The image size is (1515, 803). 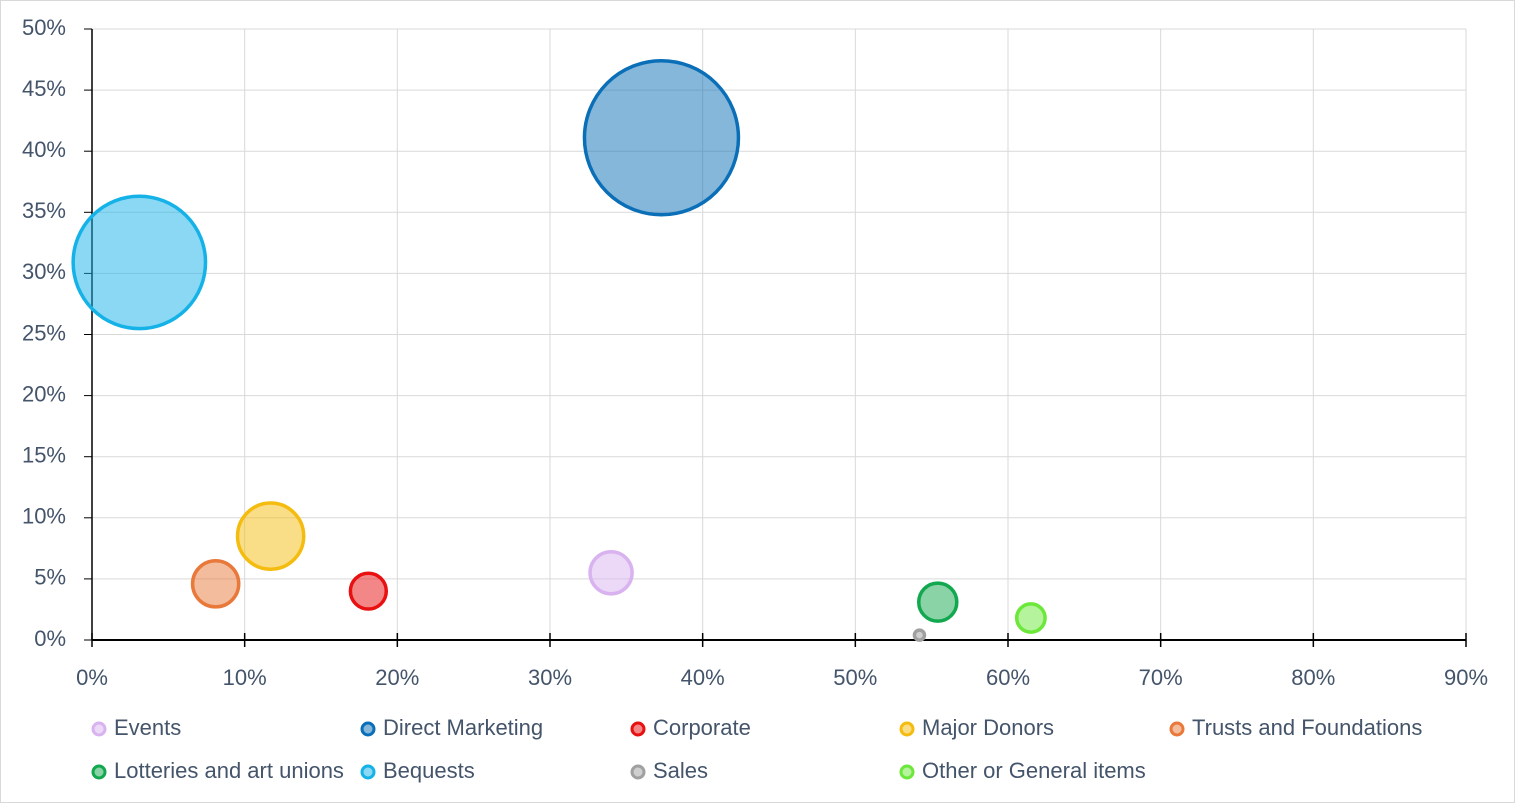 I want to click on y-tick-label: 20%, so click(x=44, y=393).